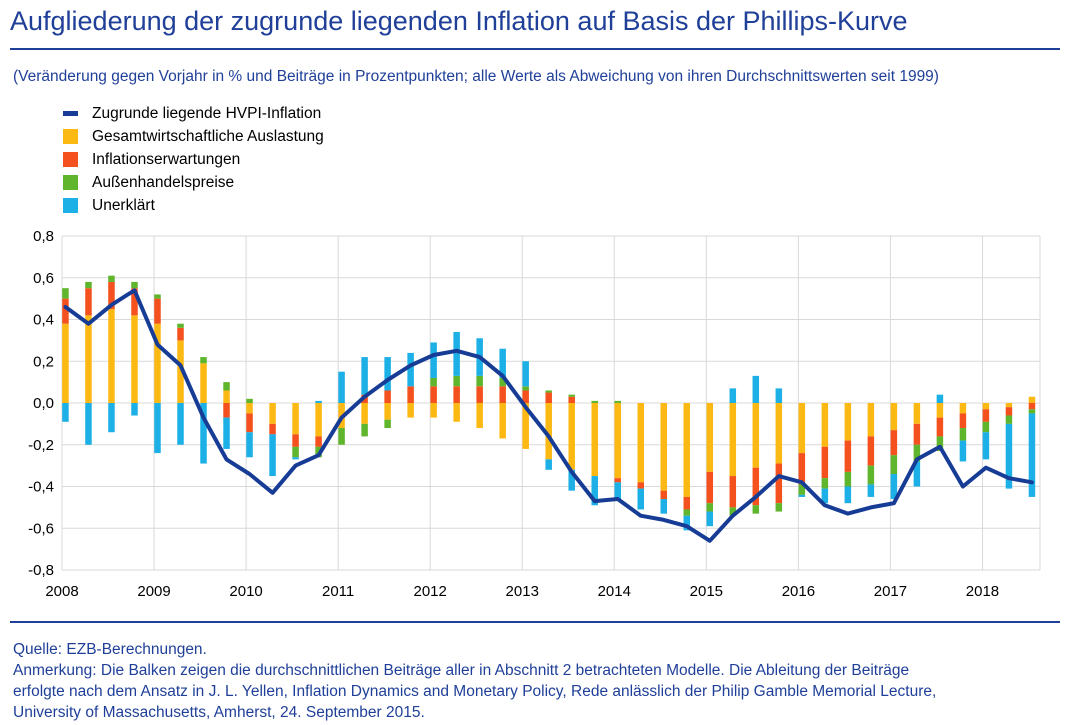 The image size is (1075, 725). Describe the element at coordinates (153, 591) in the screenshot. I see `x-tick-label: 2009` at that location.